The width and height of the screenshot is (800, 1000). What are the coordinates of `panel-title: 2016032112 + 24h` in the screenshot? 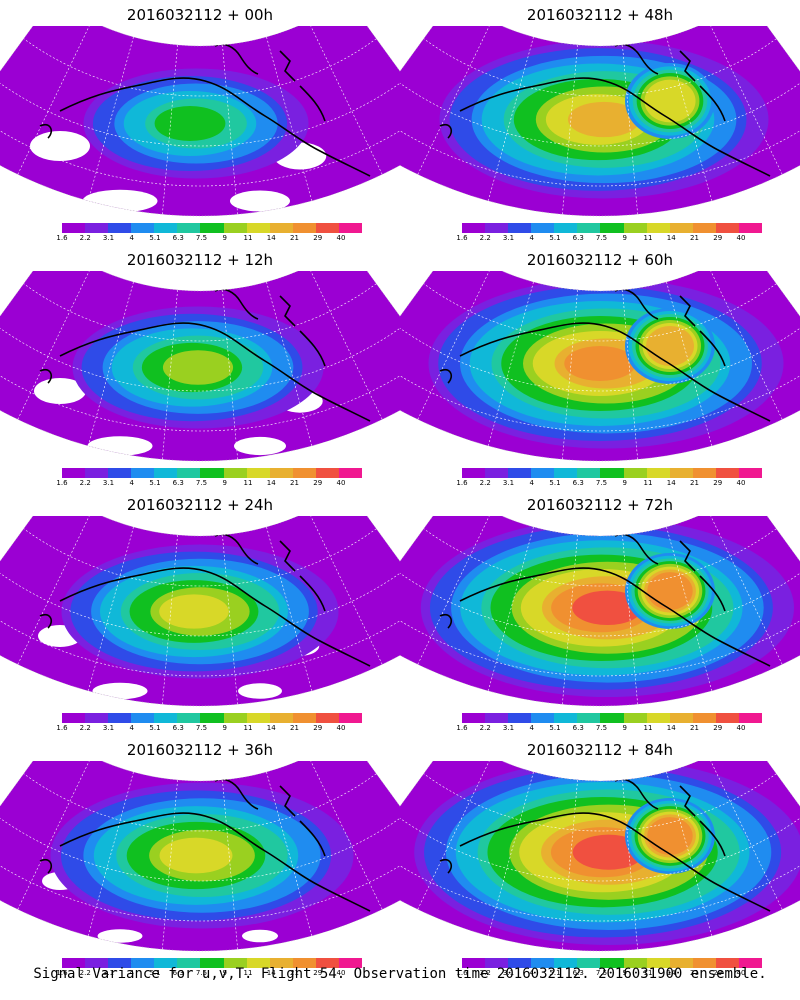 It's located at (200, 505).